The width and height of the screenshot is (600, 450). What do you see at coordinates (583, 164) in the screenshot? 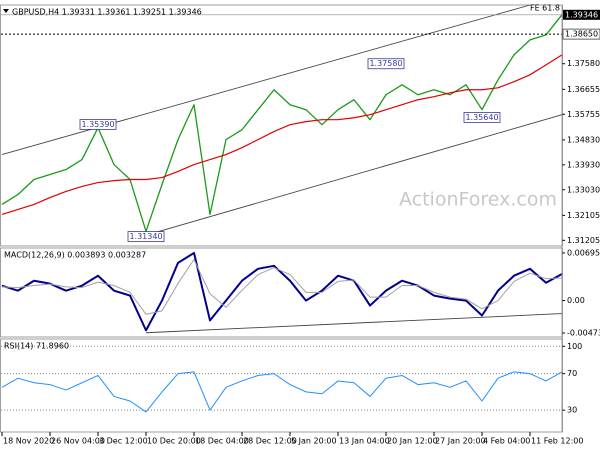
I see `y-tick-label: 1.33930` at bounding box center [583, 164].